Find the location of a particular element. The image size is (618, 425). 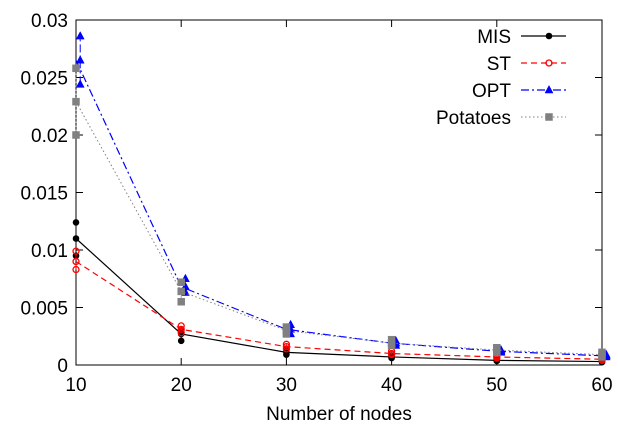

y-tick-label: 0.015 is located at coordinates (44, 194).